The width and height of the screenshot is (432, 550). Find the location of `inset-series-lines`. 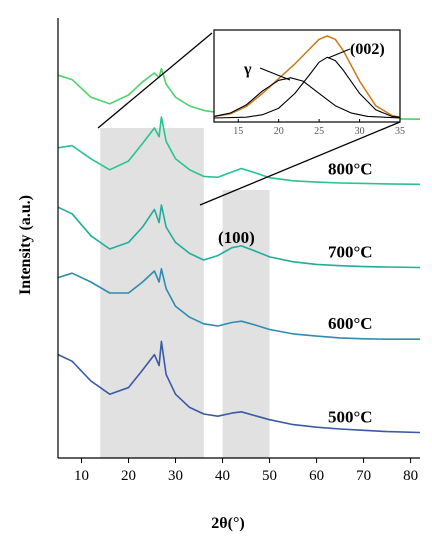

inset-series-lines is located at coordinates (307, 77).